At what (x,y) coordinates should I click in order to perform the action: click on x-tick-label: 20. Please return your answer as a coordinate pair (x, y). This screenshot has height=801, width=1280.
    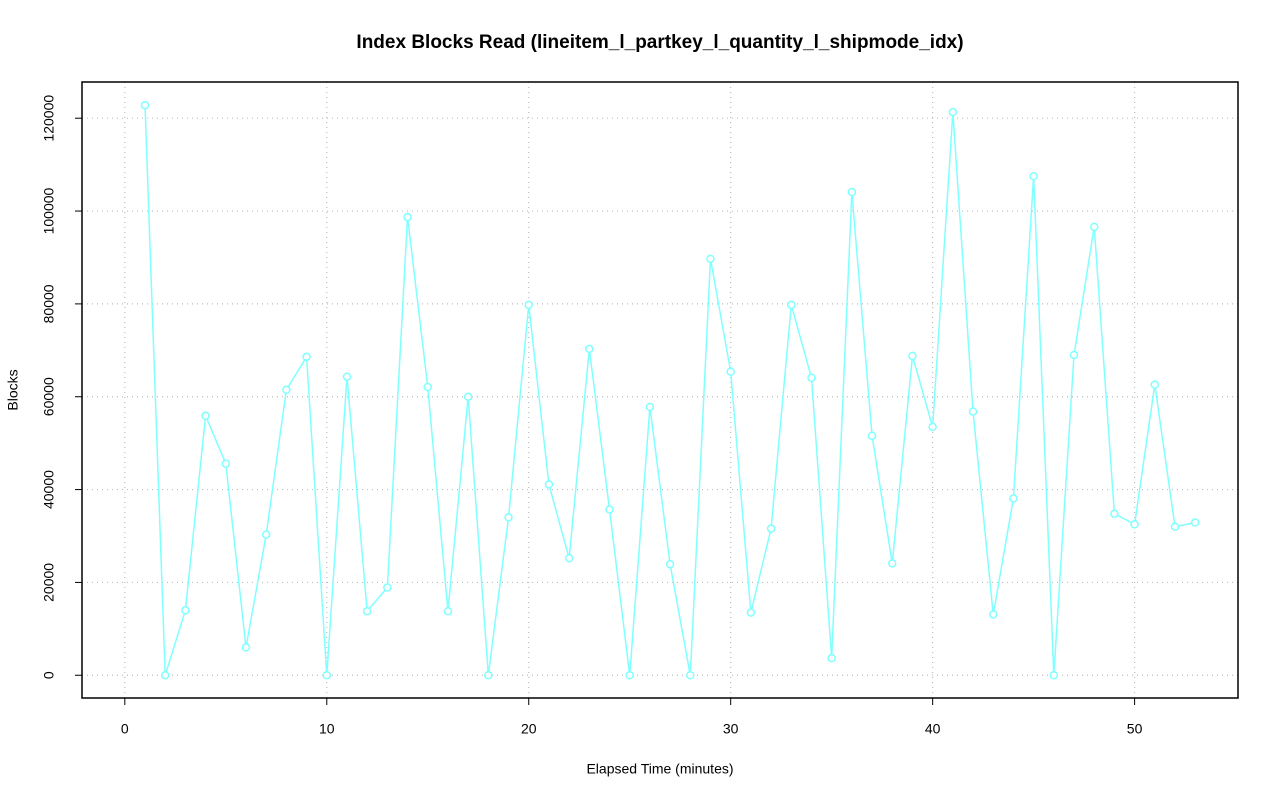
    Looking at the image, I should click on (529, 729).